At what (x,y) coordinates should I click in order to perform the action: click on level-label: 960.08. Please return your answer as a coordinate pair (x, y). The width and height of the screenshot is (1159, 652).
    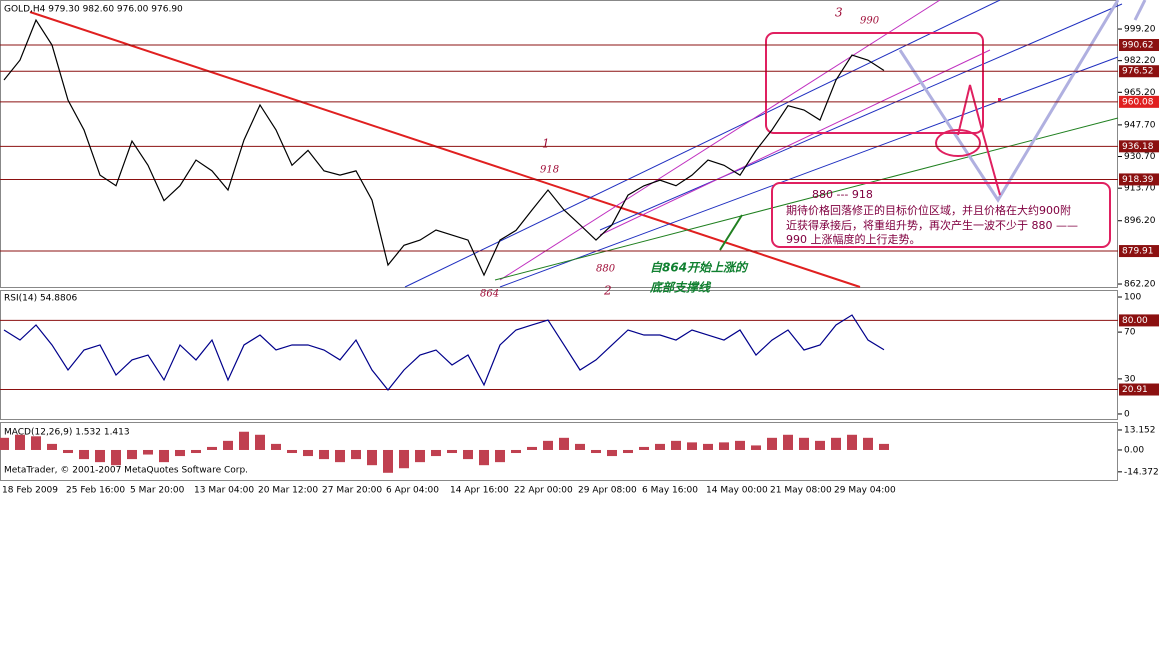
    Looking at the image, I should click on (1138, 102).